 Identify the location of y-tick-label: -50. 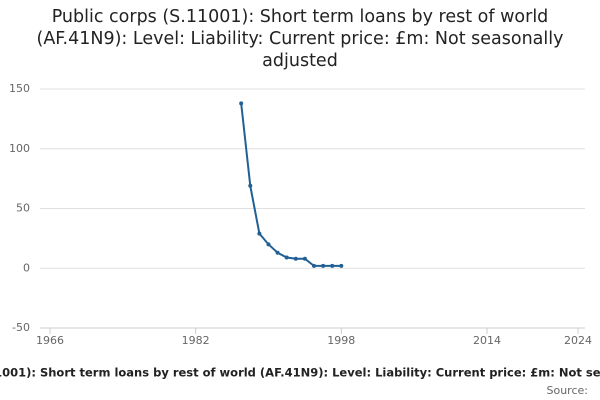
(21, 327).